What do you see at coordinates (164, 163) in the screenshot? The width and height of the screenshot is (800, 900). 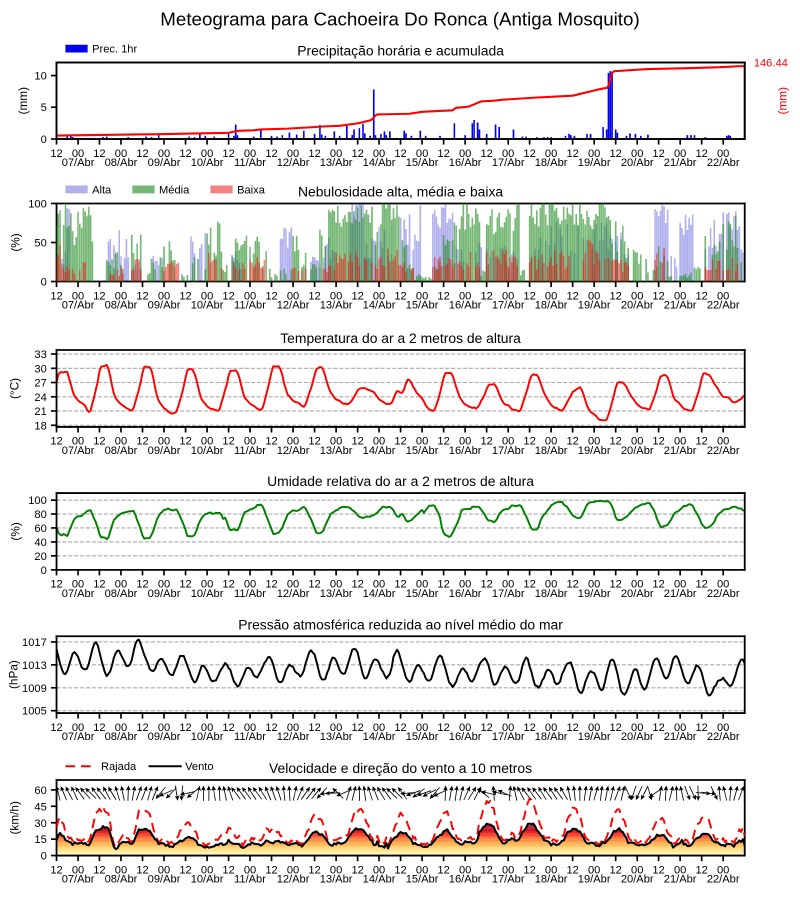 I see `svg-text: 09/Abr` at bounding box center [164, 163].